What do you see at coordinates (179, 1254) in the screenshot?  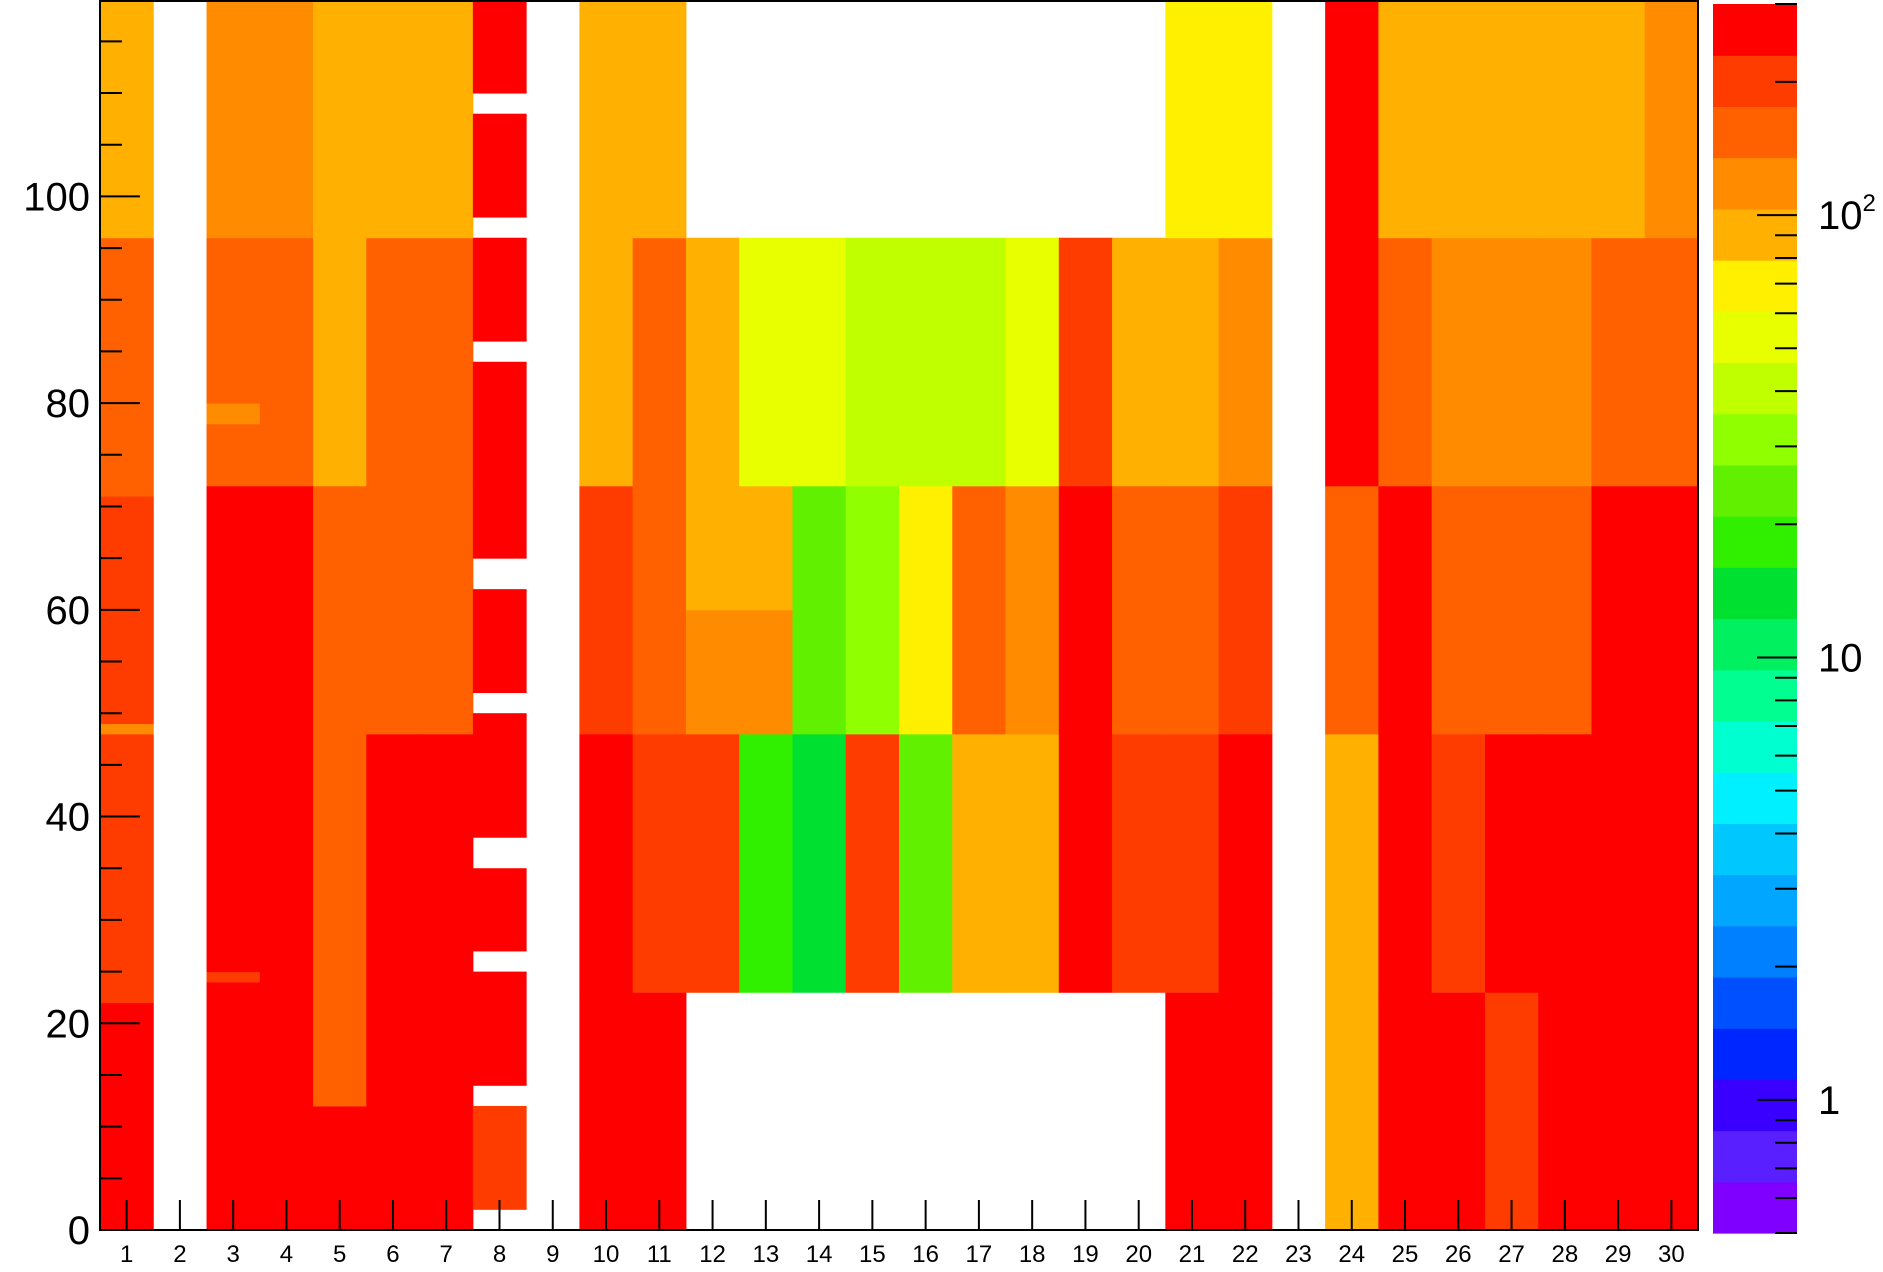 I see `x-tick-label: 2` at bounding box center [179, 1254].